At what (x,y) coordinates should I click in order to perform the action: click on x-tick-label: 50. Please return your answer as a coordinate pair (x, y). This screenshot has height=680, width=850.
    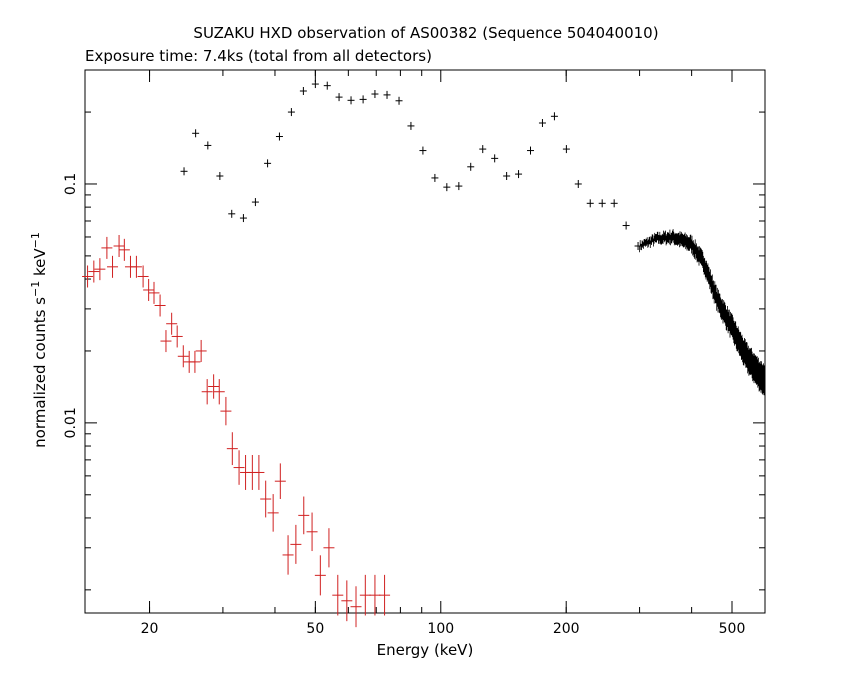
    Looking at the image, I should click on (315, 629).